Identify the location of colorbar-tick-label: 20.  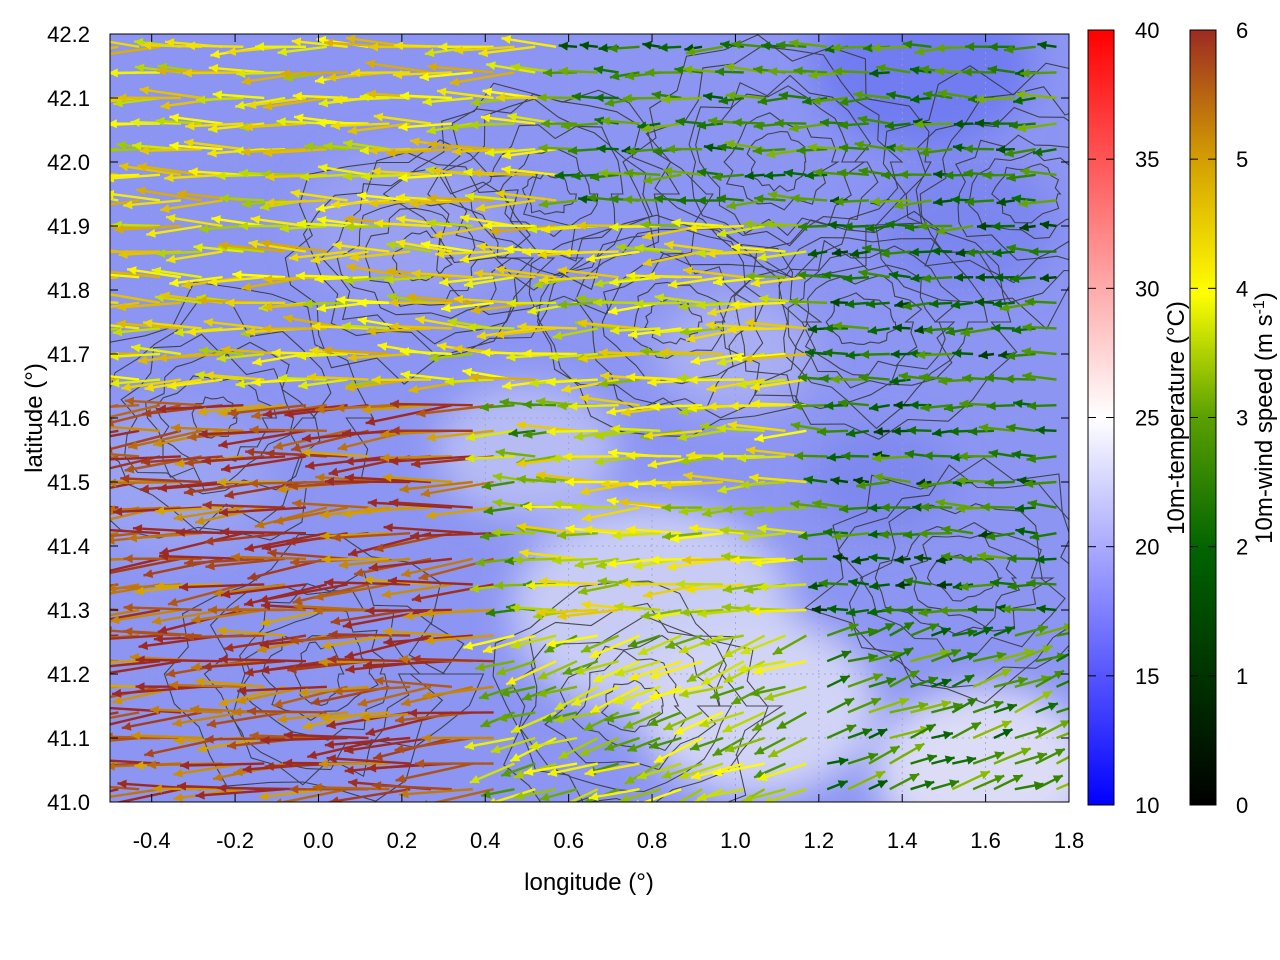
(1147, 547).